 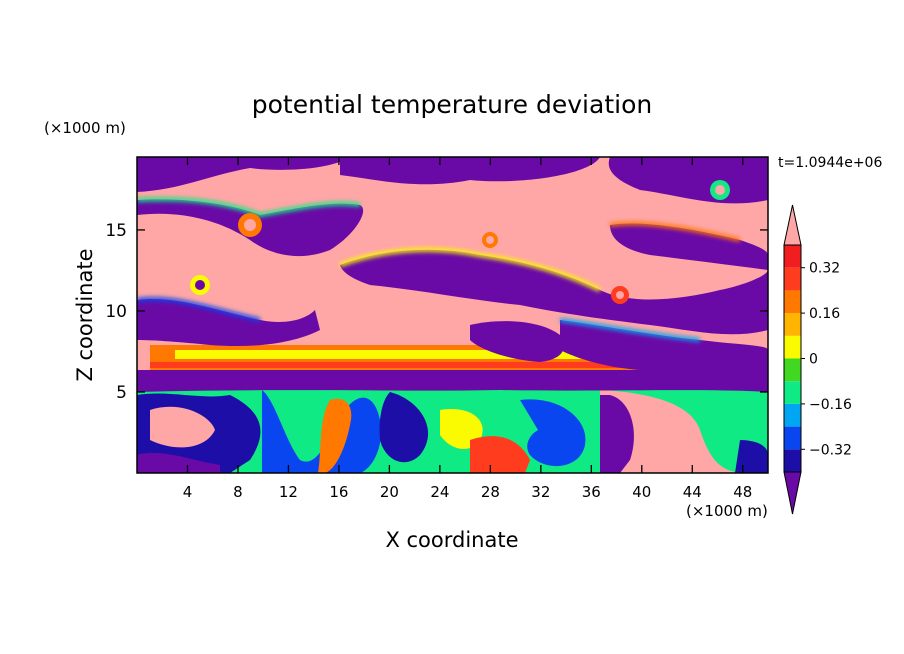 I want to click on colorbar-extend-max, so click(x=792, y=225).